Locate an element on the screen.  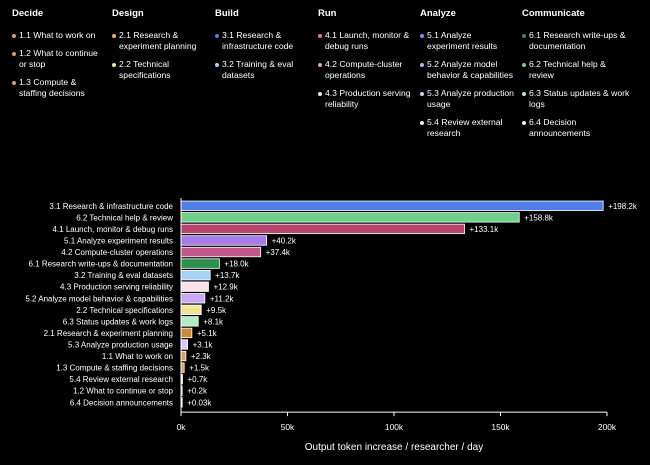
legend-item: 4.1 Launch, monitor & debug runs is located at coordinates (366, 41).